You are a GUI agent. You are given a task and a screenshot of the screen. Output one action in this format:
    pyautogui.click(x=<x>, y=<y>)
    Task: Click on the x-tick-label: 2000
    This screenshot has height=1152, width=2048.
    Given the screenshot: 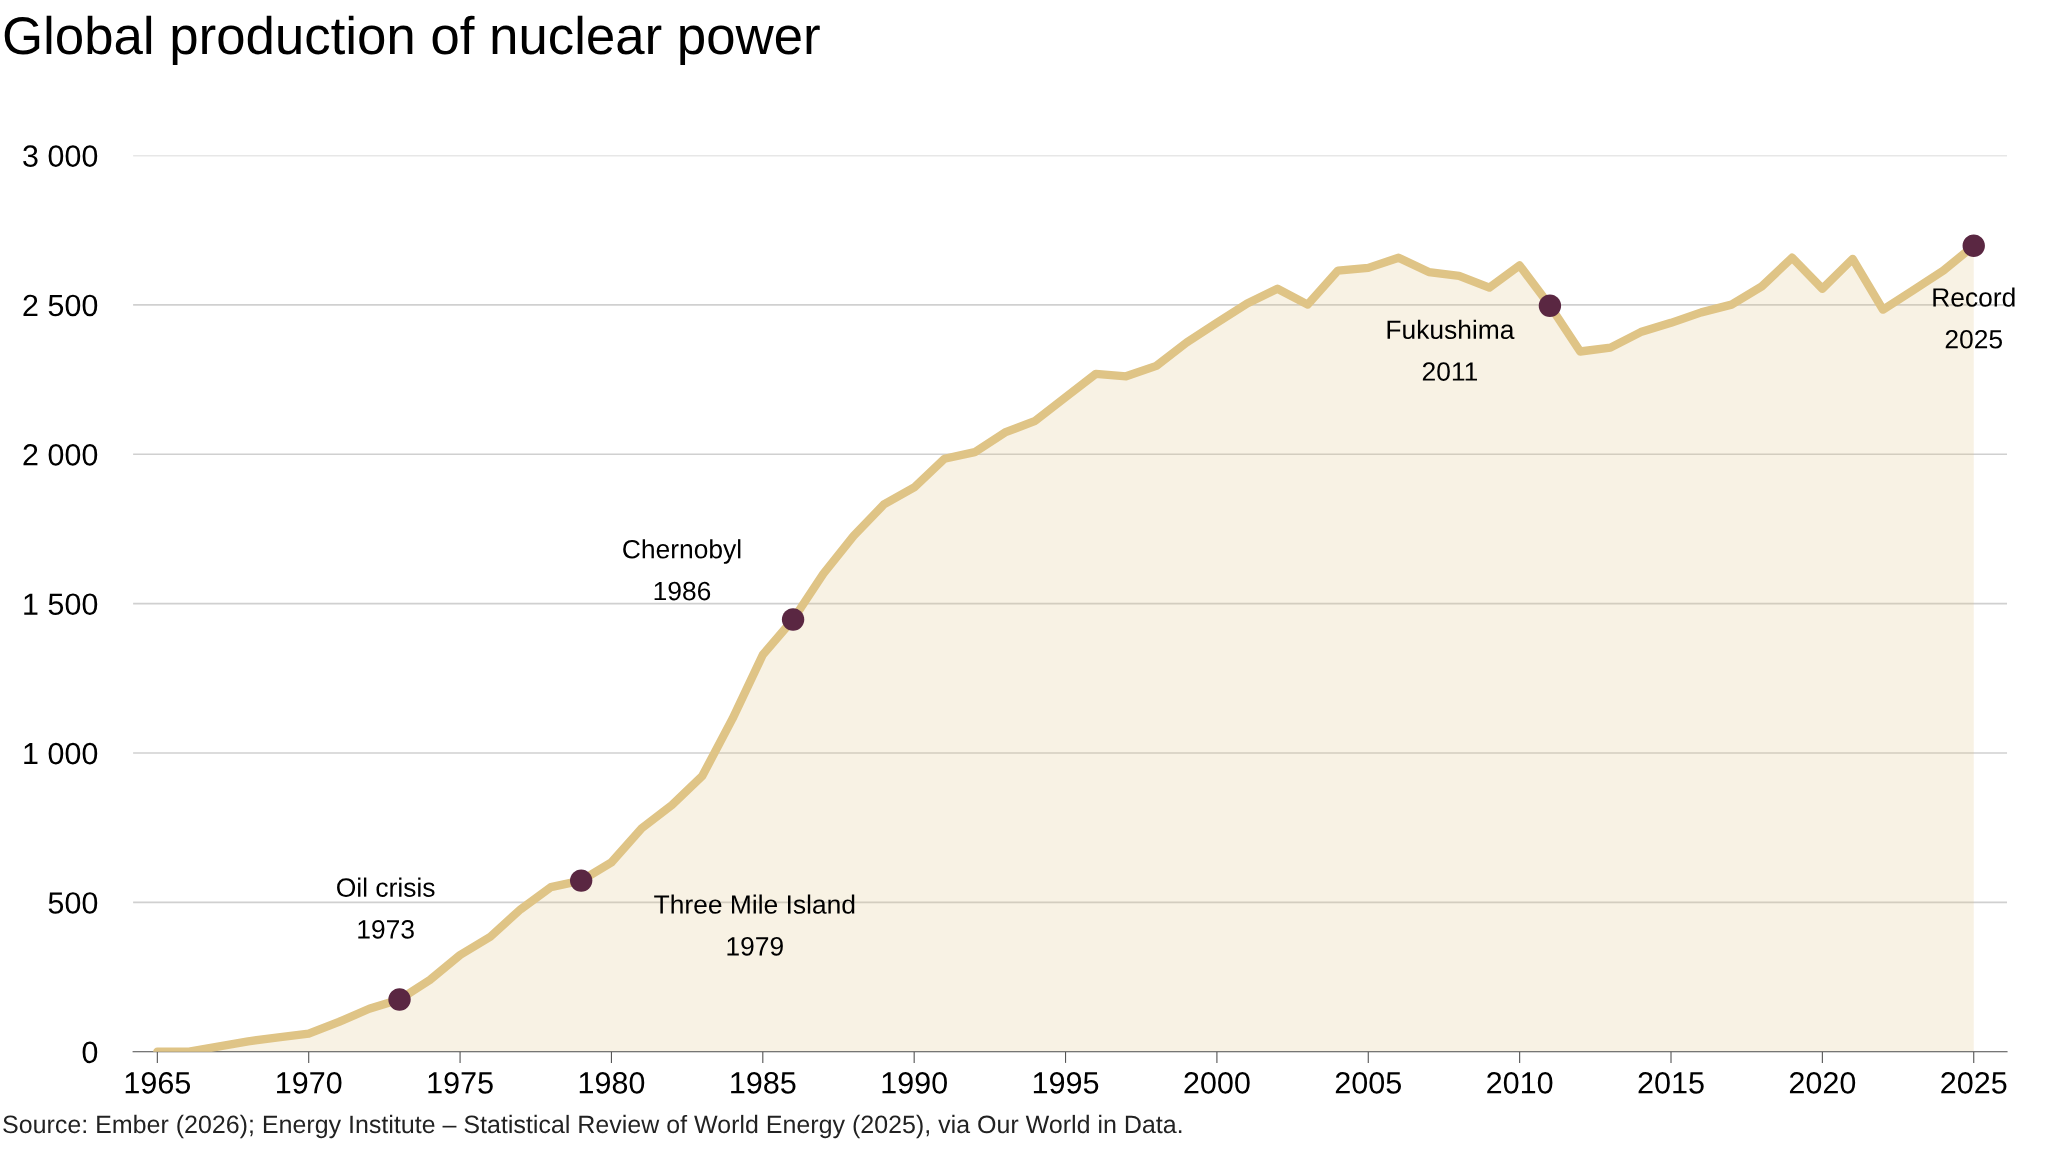 What is the action you would take?
    pyautogui.click(x=1217, y=1083)
    